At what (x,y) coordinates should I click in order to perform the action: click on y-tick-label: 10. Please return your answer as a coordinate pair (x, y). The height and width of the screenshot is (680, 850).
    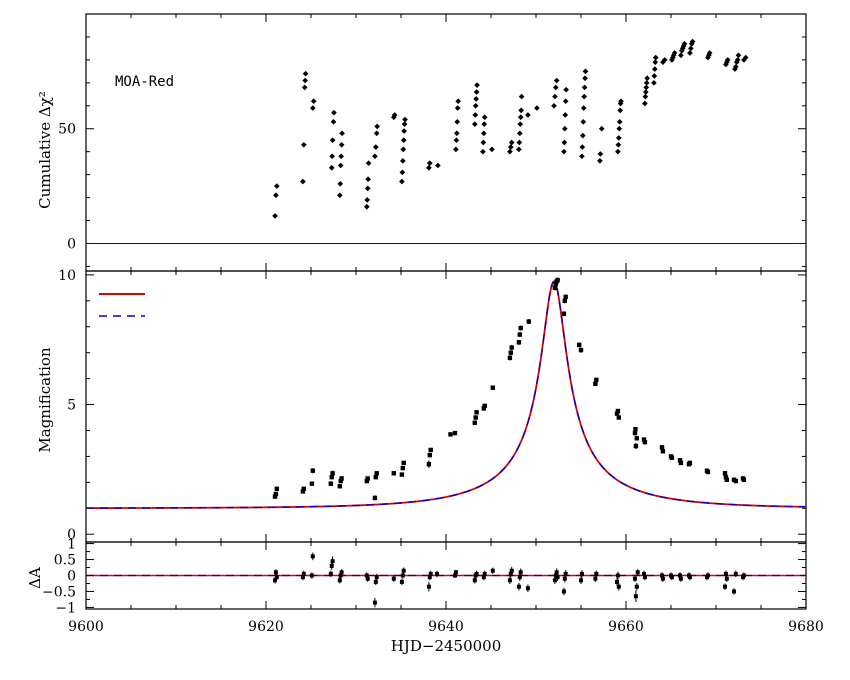
    Looking at the image, I should click on (67, 276).